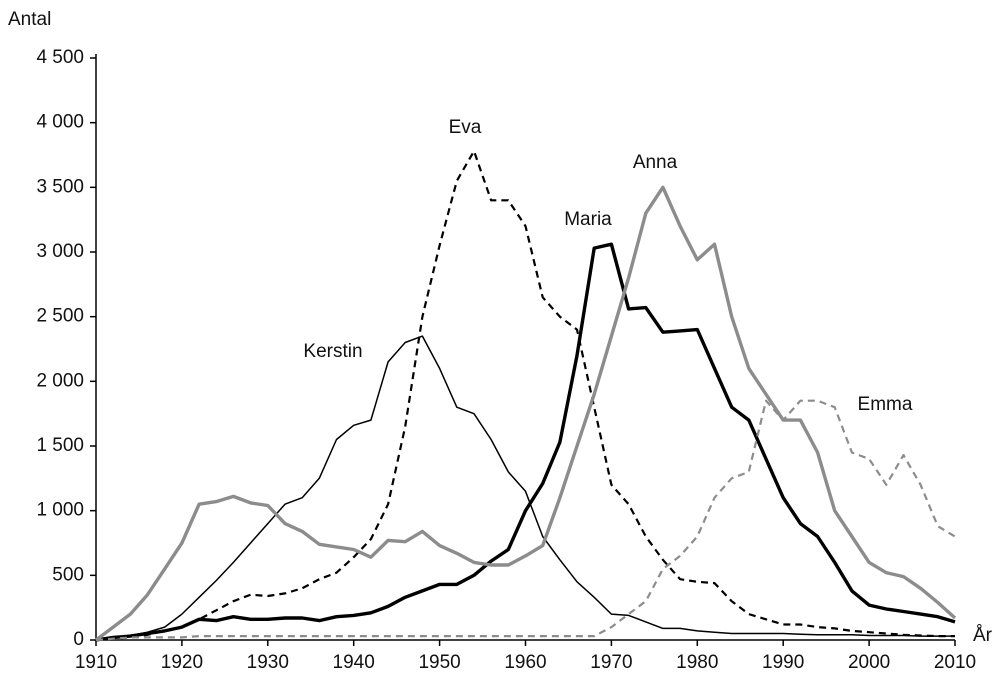 This screenshot has width=1003, height=679. I want to click on y-tick-label: 4 000, so click(60, 122).